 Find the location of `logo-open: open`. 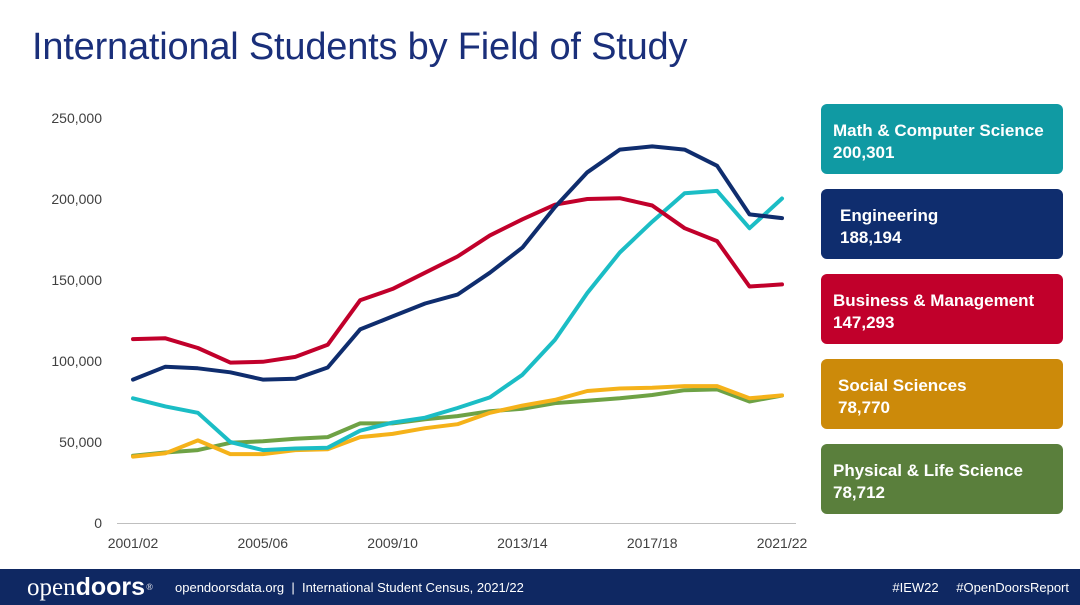

logo-open: open is located at coordinates (51, 587).